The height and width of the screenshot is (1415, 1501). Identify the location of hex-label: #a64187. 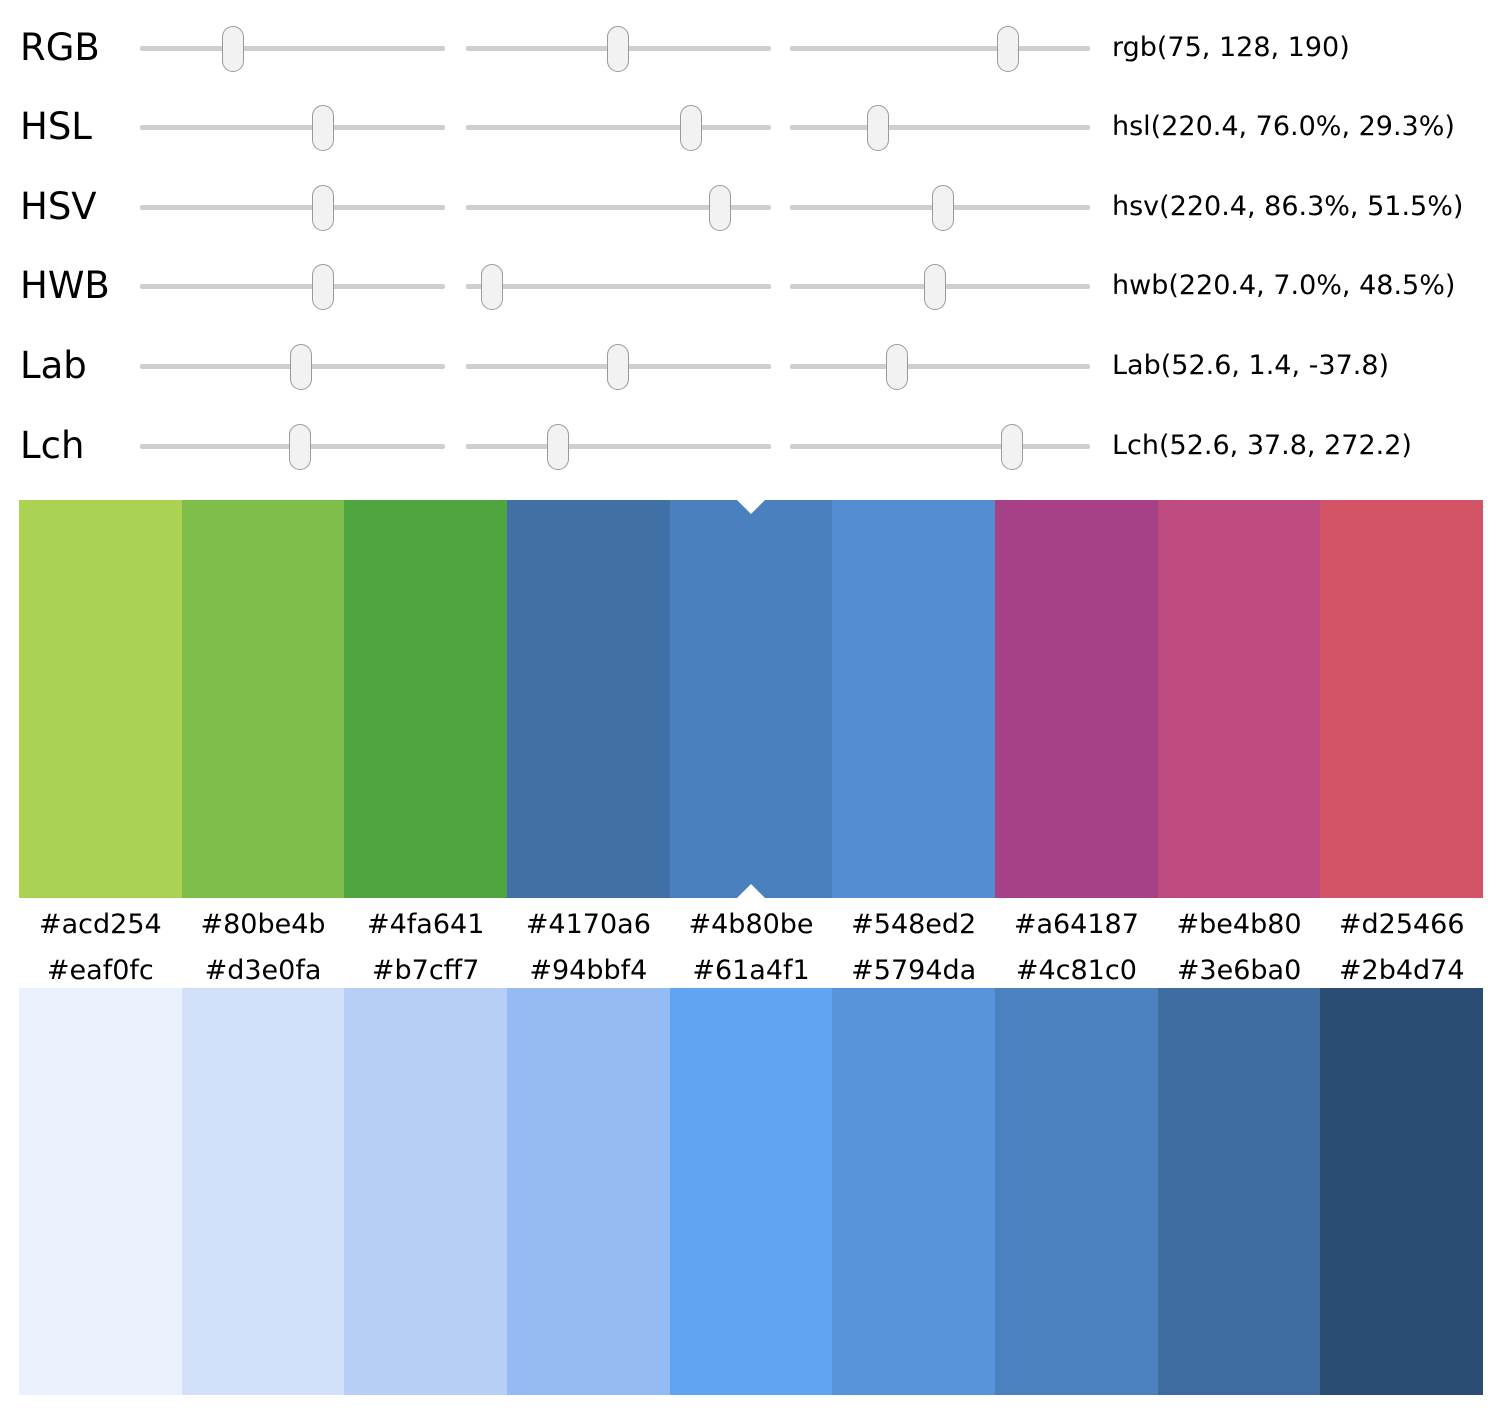
(1076, 924).